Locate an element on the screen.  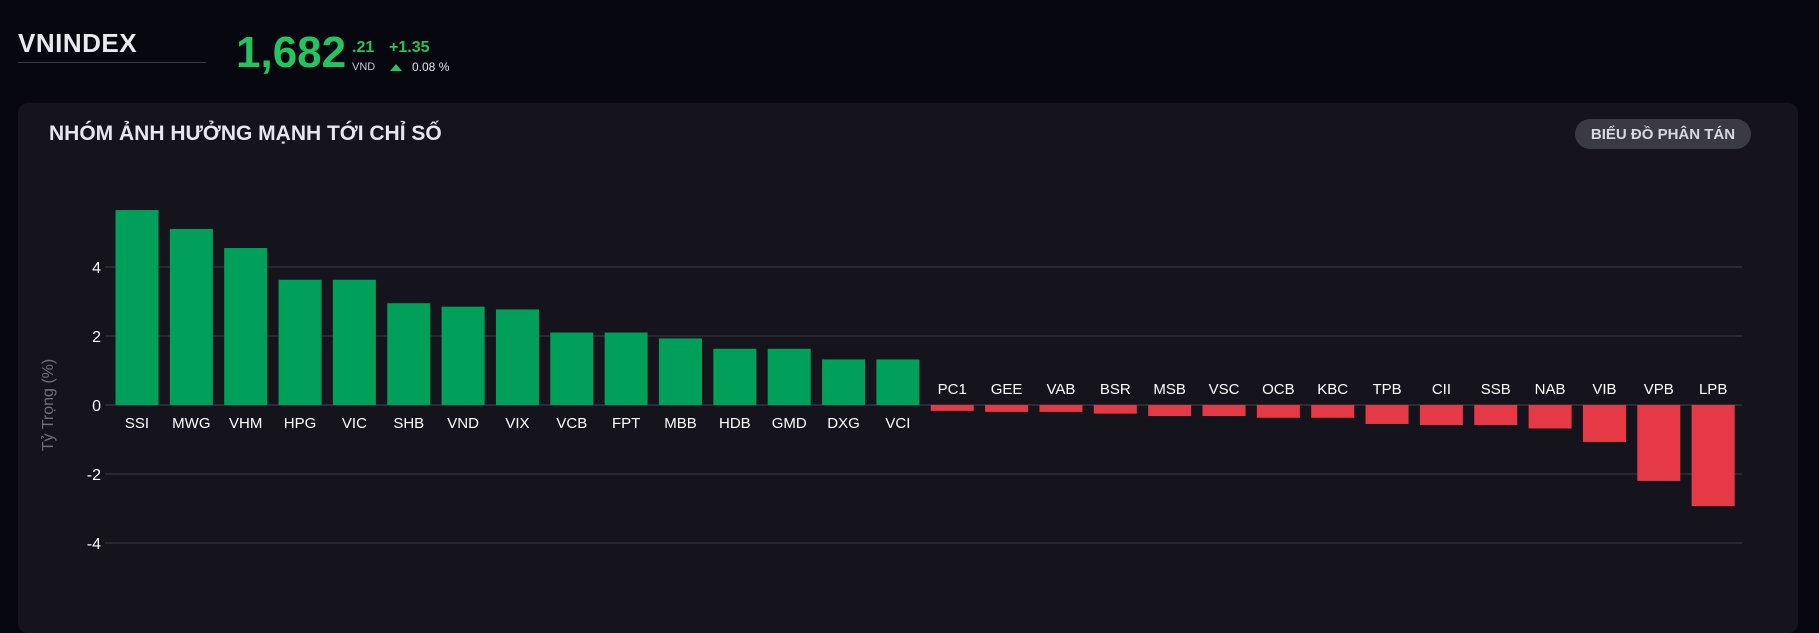
index-change-absolute: +1.35 is located at coordinates (409, 47).